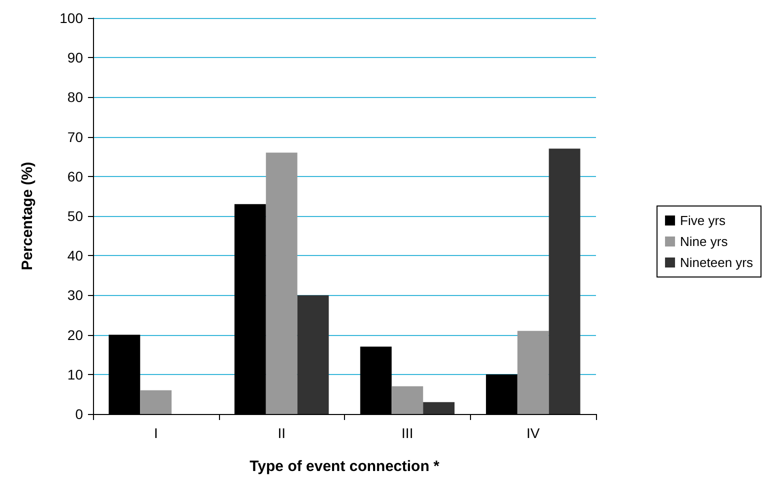 The width and height of the screenshot is (763, 483). I want to click on y-tick-label: 60, so click(75, 176).